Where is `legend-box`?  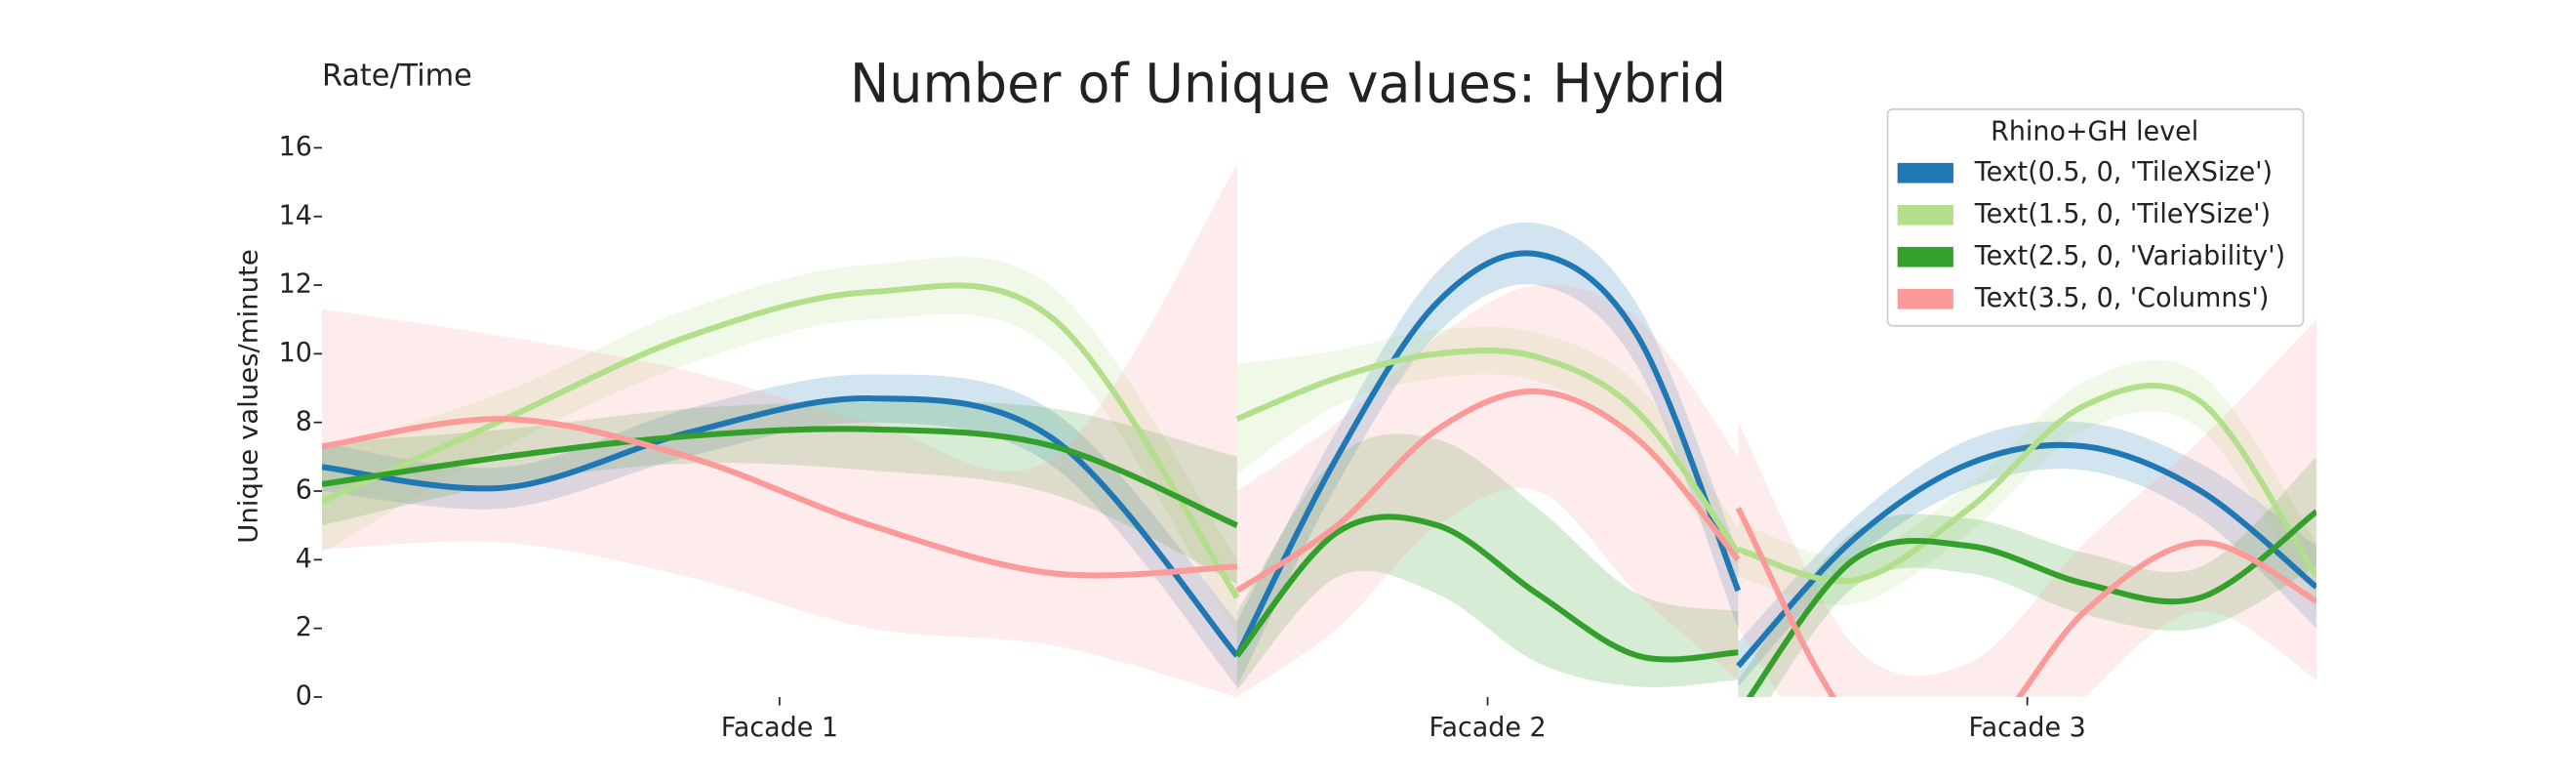 legend-box is located at coordinates (2095, 217).